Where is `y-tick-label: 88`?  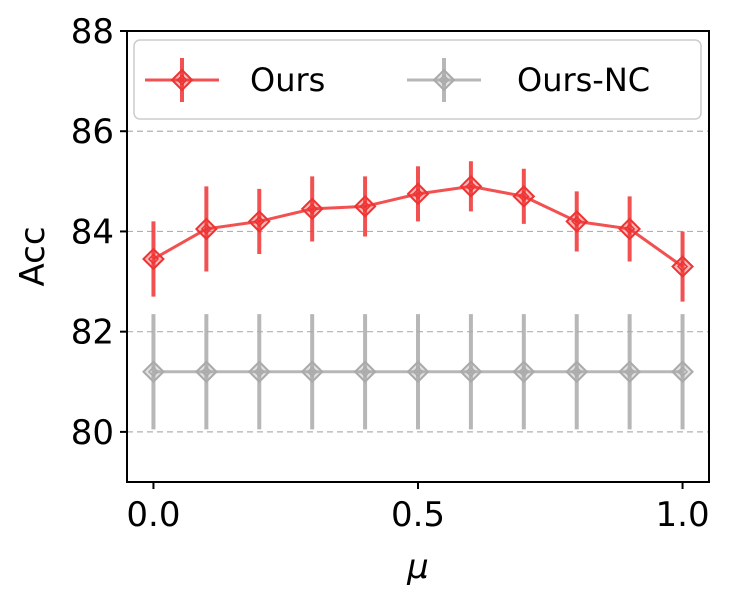
y-tick-label: 88 is located at coordinates (92, 32).